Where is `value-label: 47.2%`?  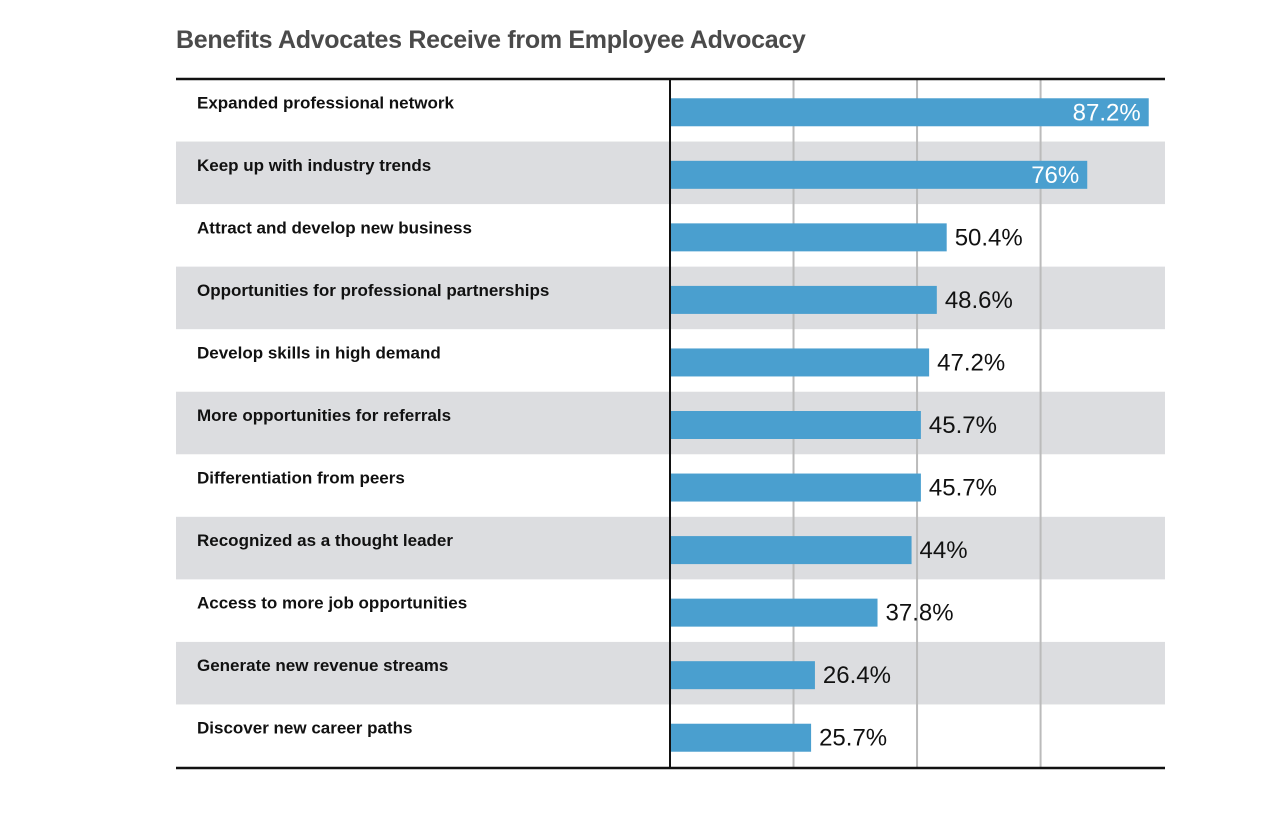
value-label: 47.2% is located at coordinates (971, 362).